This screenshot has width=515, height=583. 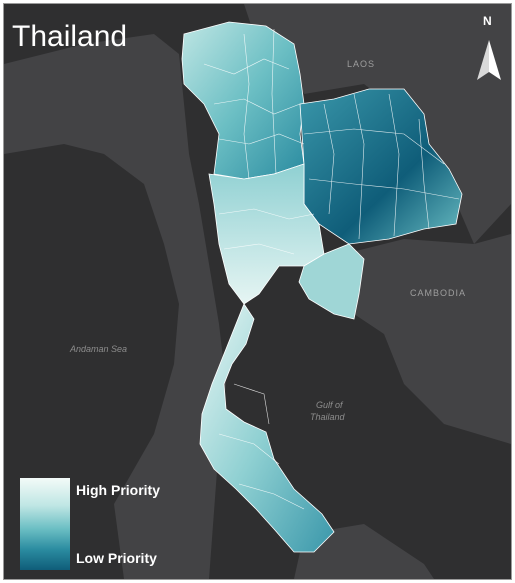 I want to click on north-label: N, so click(x=487, y=21).